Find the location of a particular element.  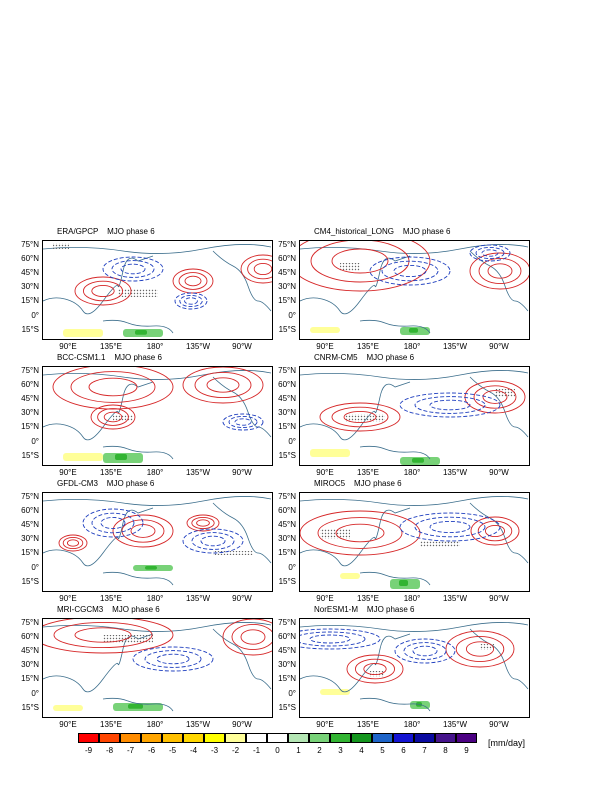

panel-model-name: GFDL-CM3 is located at coordinates (77, 483).